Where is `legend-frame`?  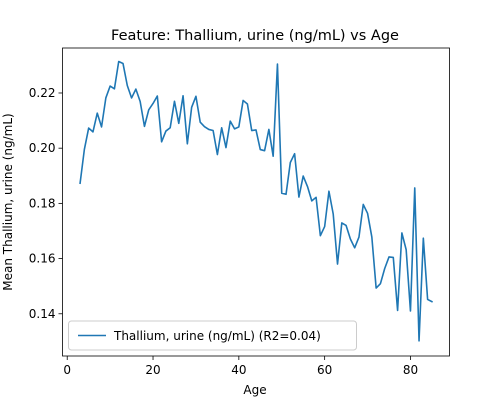 legend-frame is located at coordinates (212, 335).